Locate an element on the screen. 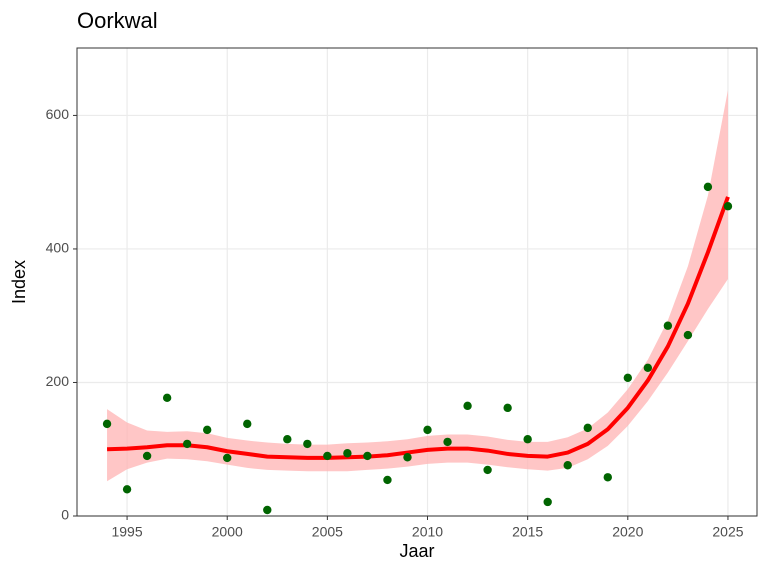  x-tick-label: 2000 is located at coordinates (227, 532).